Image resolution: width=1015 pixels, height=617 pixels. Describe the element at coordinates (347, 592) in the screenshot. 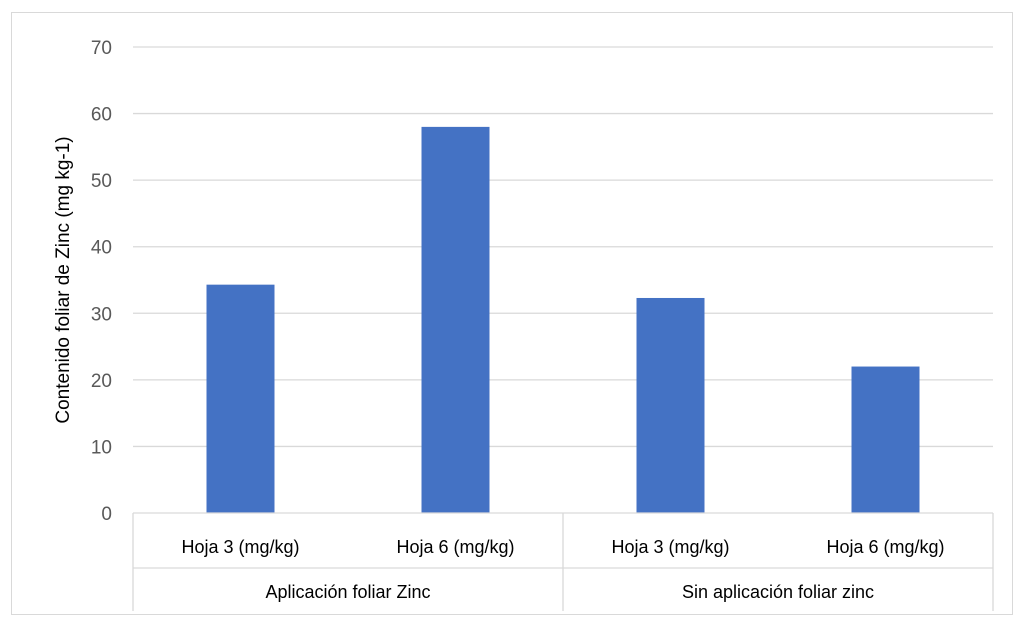

I see `x-group-label: Aplicación foliar Zinc` at that location.